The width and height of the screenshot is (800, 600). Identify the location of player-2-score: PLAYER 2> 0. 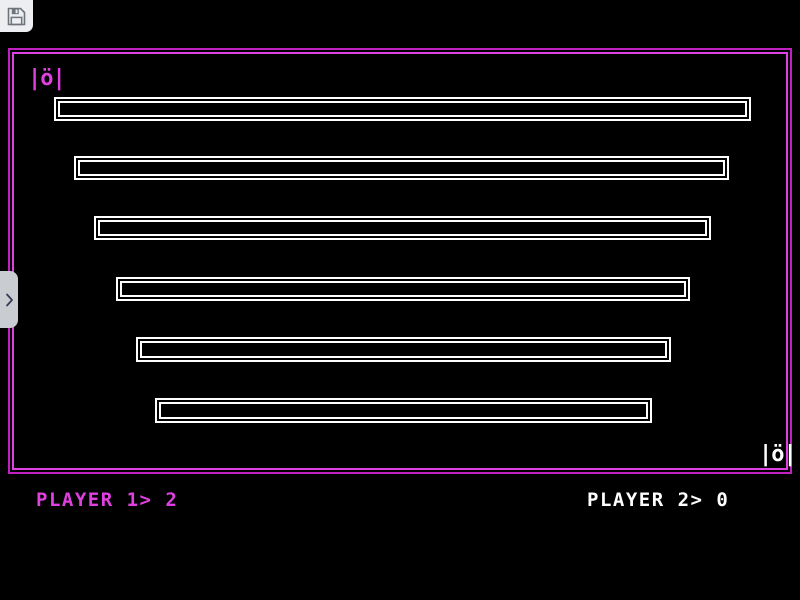
(658, 500).